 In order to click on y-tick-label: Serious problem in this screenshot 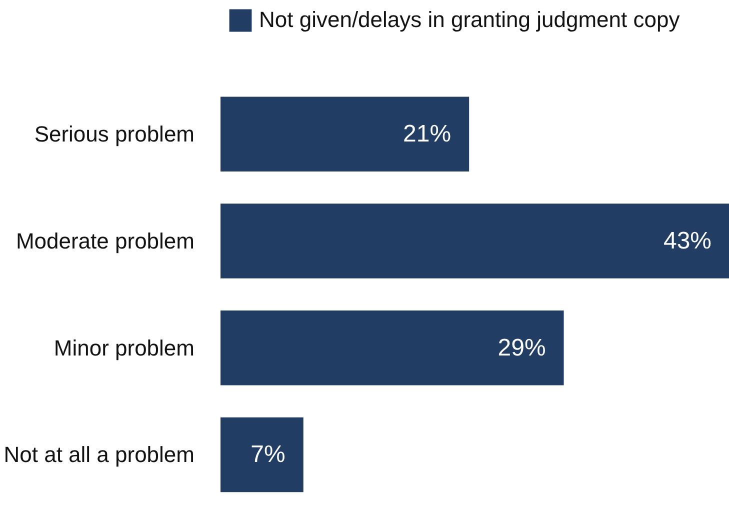, I will do `click(114, 134)`.